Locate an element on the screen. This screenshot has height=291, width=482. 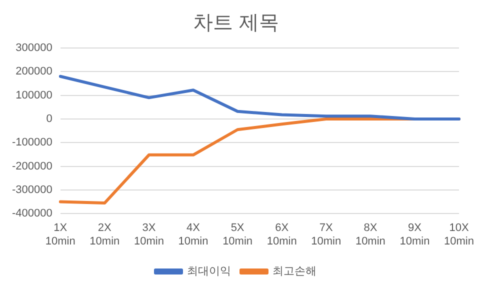
chart-title: 차트 제목 is located at coordinates (236, 22).